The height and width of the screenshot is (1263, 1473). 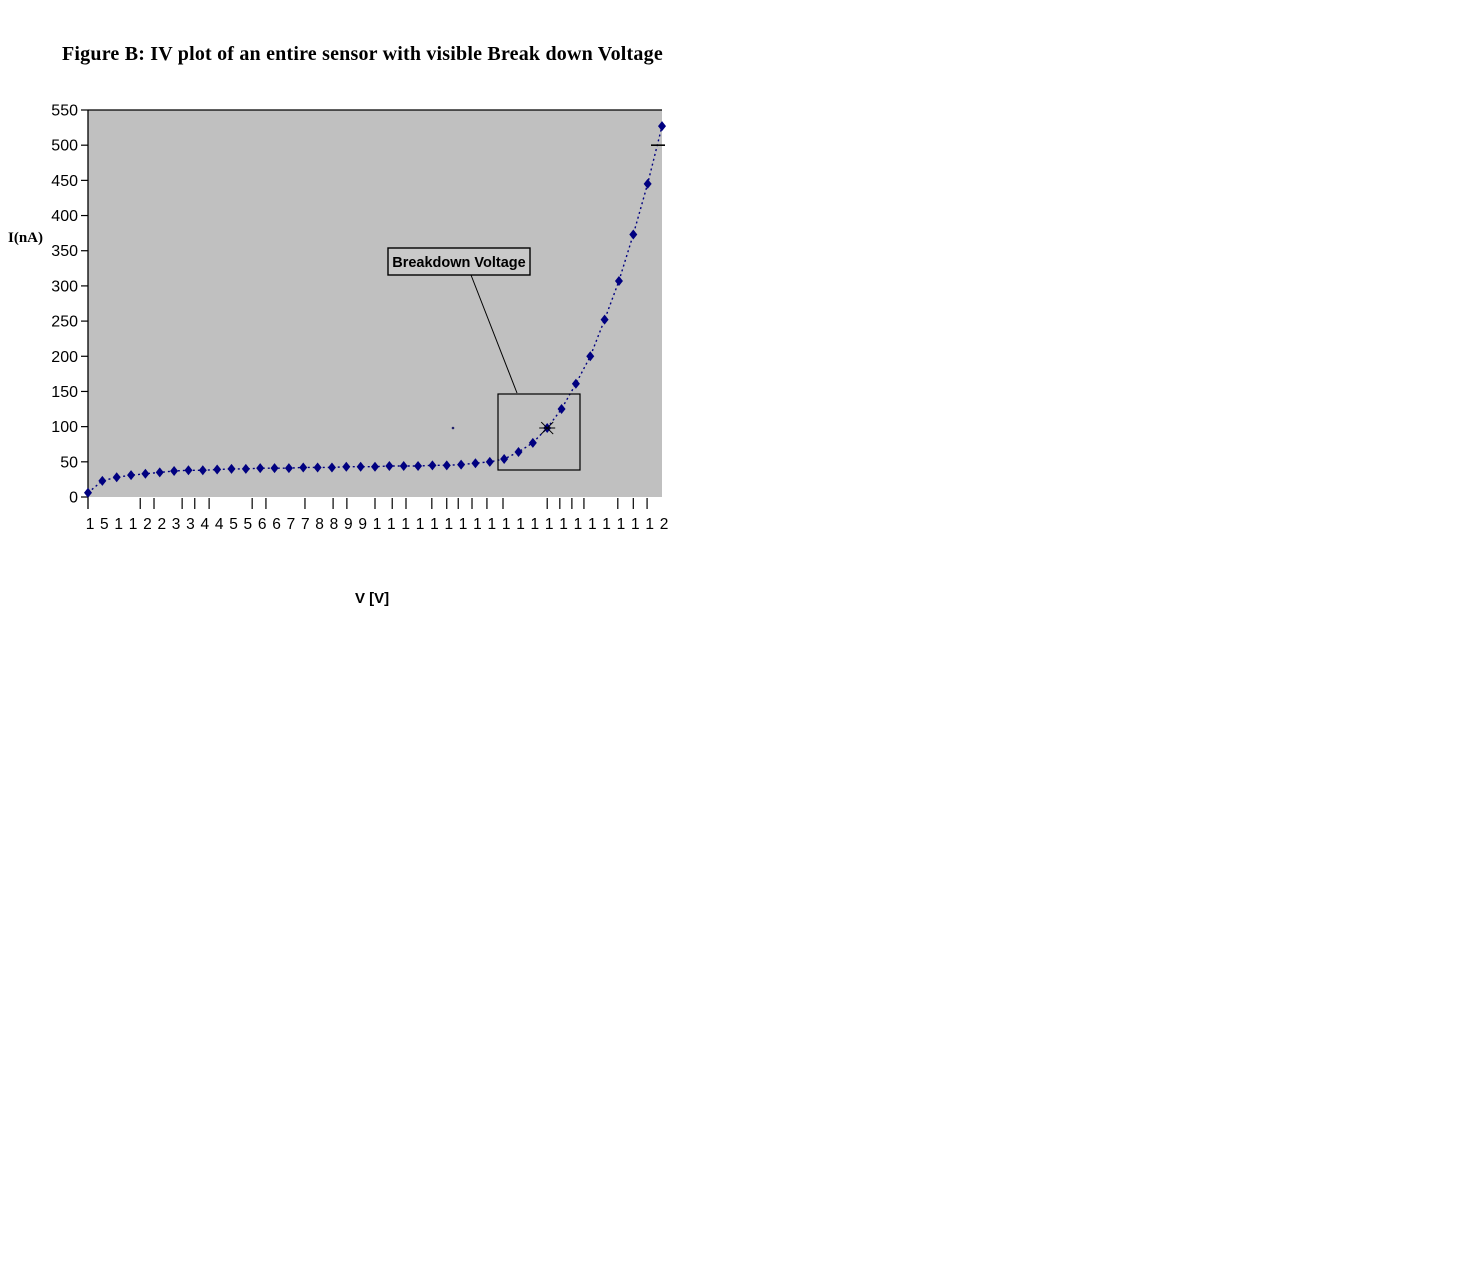 I want to click on stray-dot, so click(x=453, y=428).